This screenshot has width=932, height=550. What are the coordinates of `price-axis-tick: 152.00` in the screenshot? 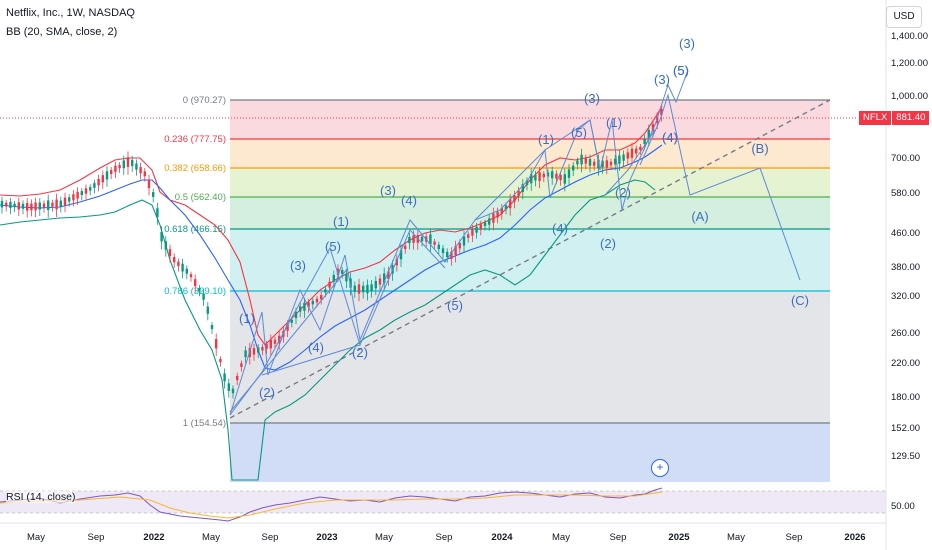 It's located at (905, 428).